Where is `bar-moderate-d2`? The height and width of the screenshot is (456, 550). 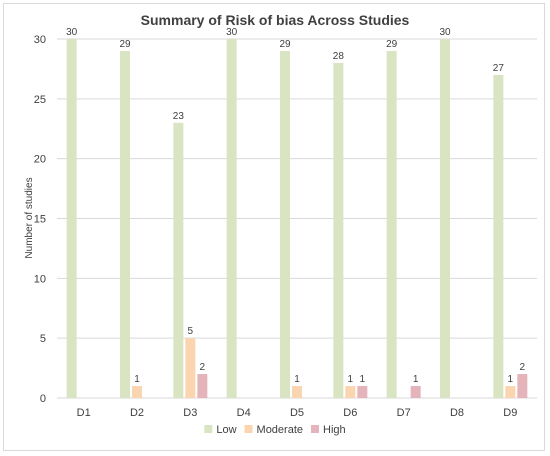 bar-moderate-d2 is located at coordinates (137, 392).